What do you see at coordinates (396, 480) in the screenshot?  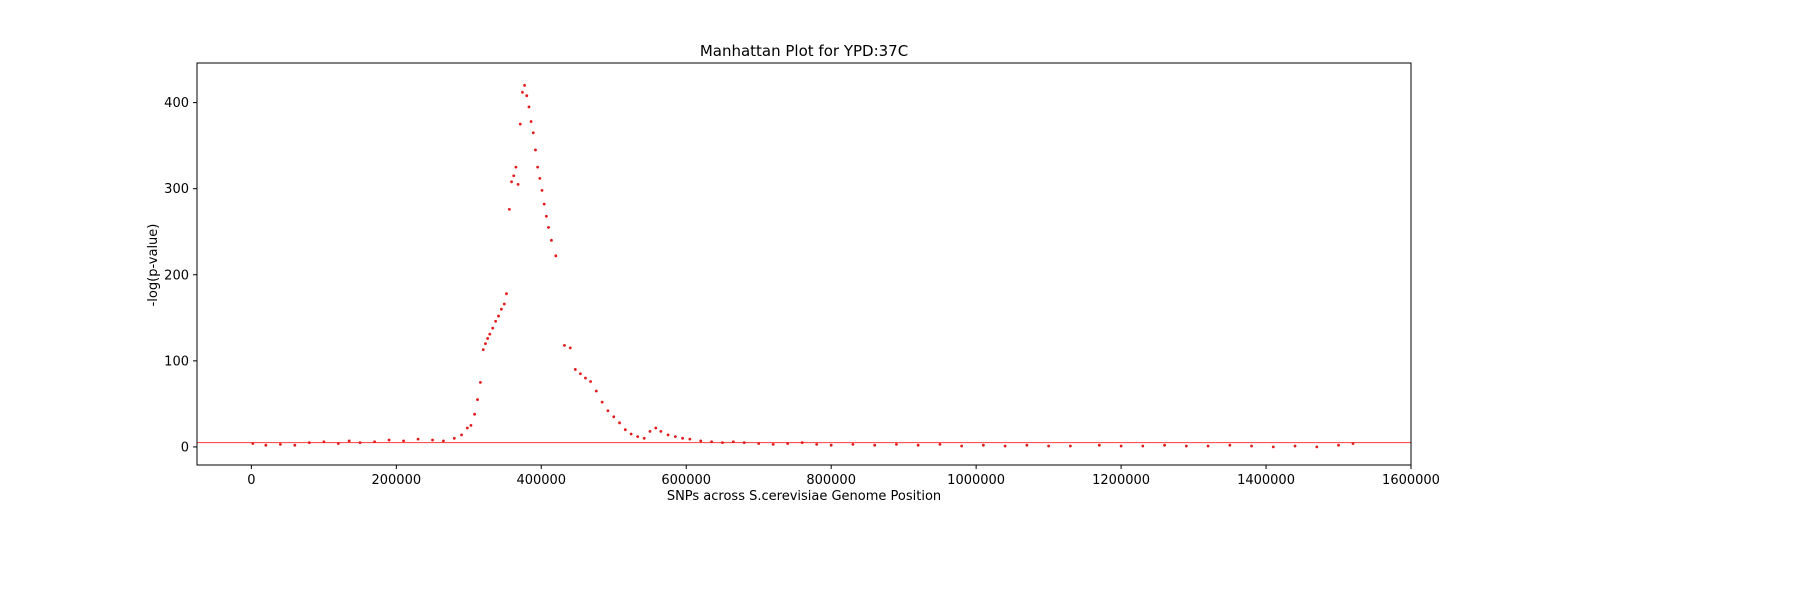 I see `x-tick-label: 200000` at bounding box center [396, 480].